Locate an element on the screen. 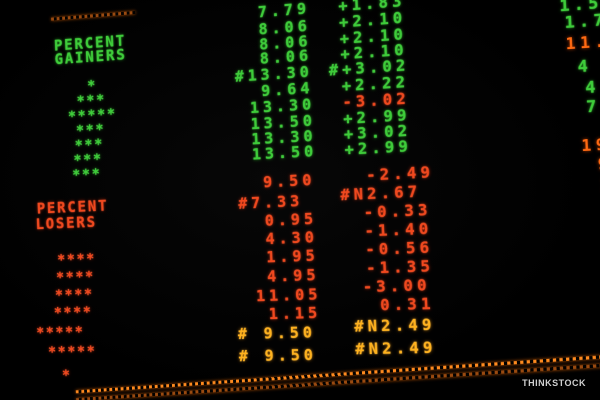  loser-price: 4.95 is located at coordinates (293, 276).